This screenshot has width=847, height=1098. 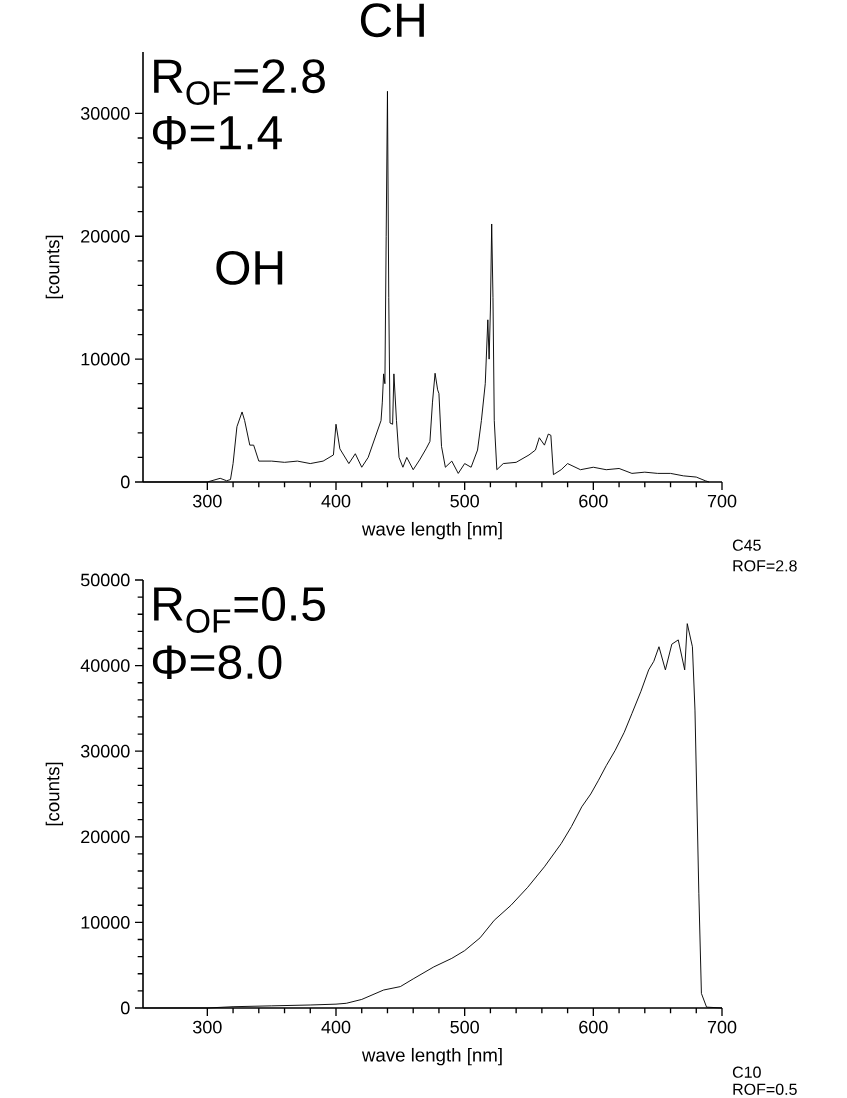 What do you see at coordinates (239, 610) in the screenshot?
I see `annotation: R$_{OF}$=0.5` at bounding box center [239, 610].